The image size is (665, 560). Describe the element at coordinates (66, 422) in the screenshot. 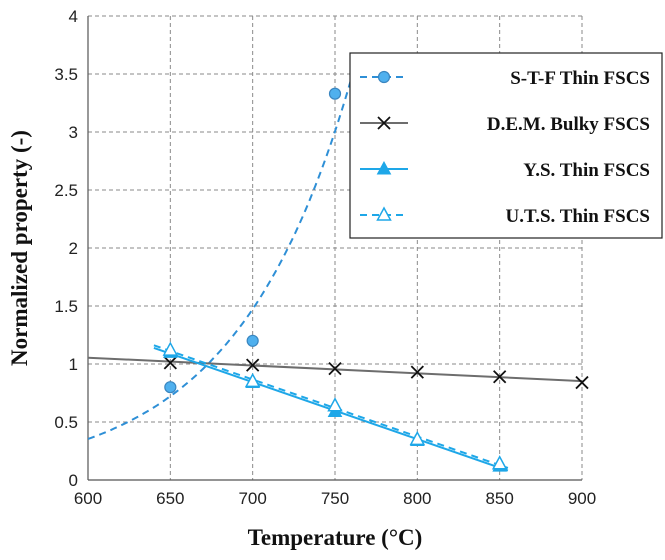

I see `y-tick-label: 0.5` at that location.